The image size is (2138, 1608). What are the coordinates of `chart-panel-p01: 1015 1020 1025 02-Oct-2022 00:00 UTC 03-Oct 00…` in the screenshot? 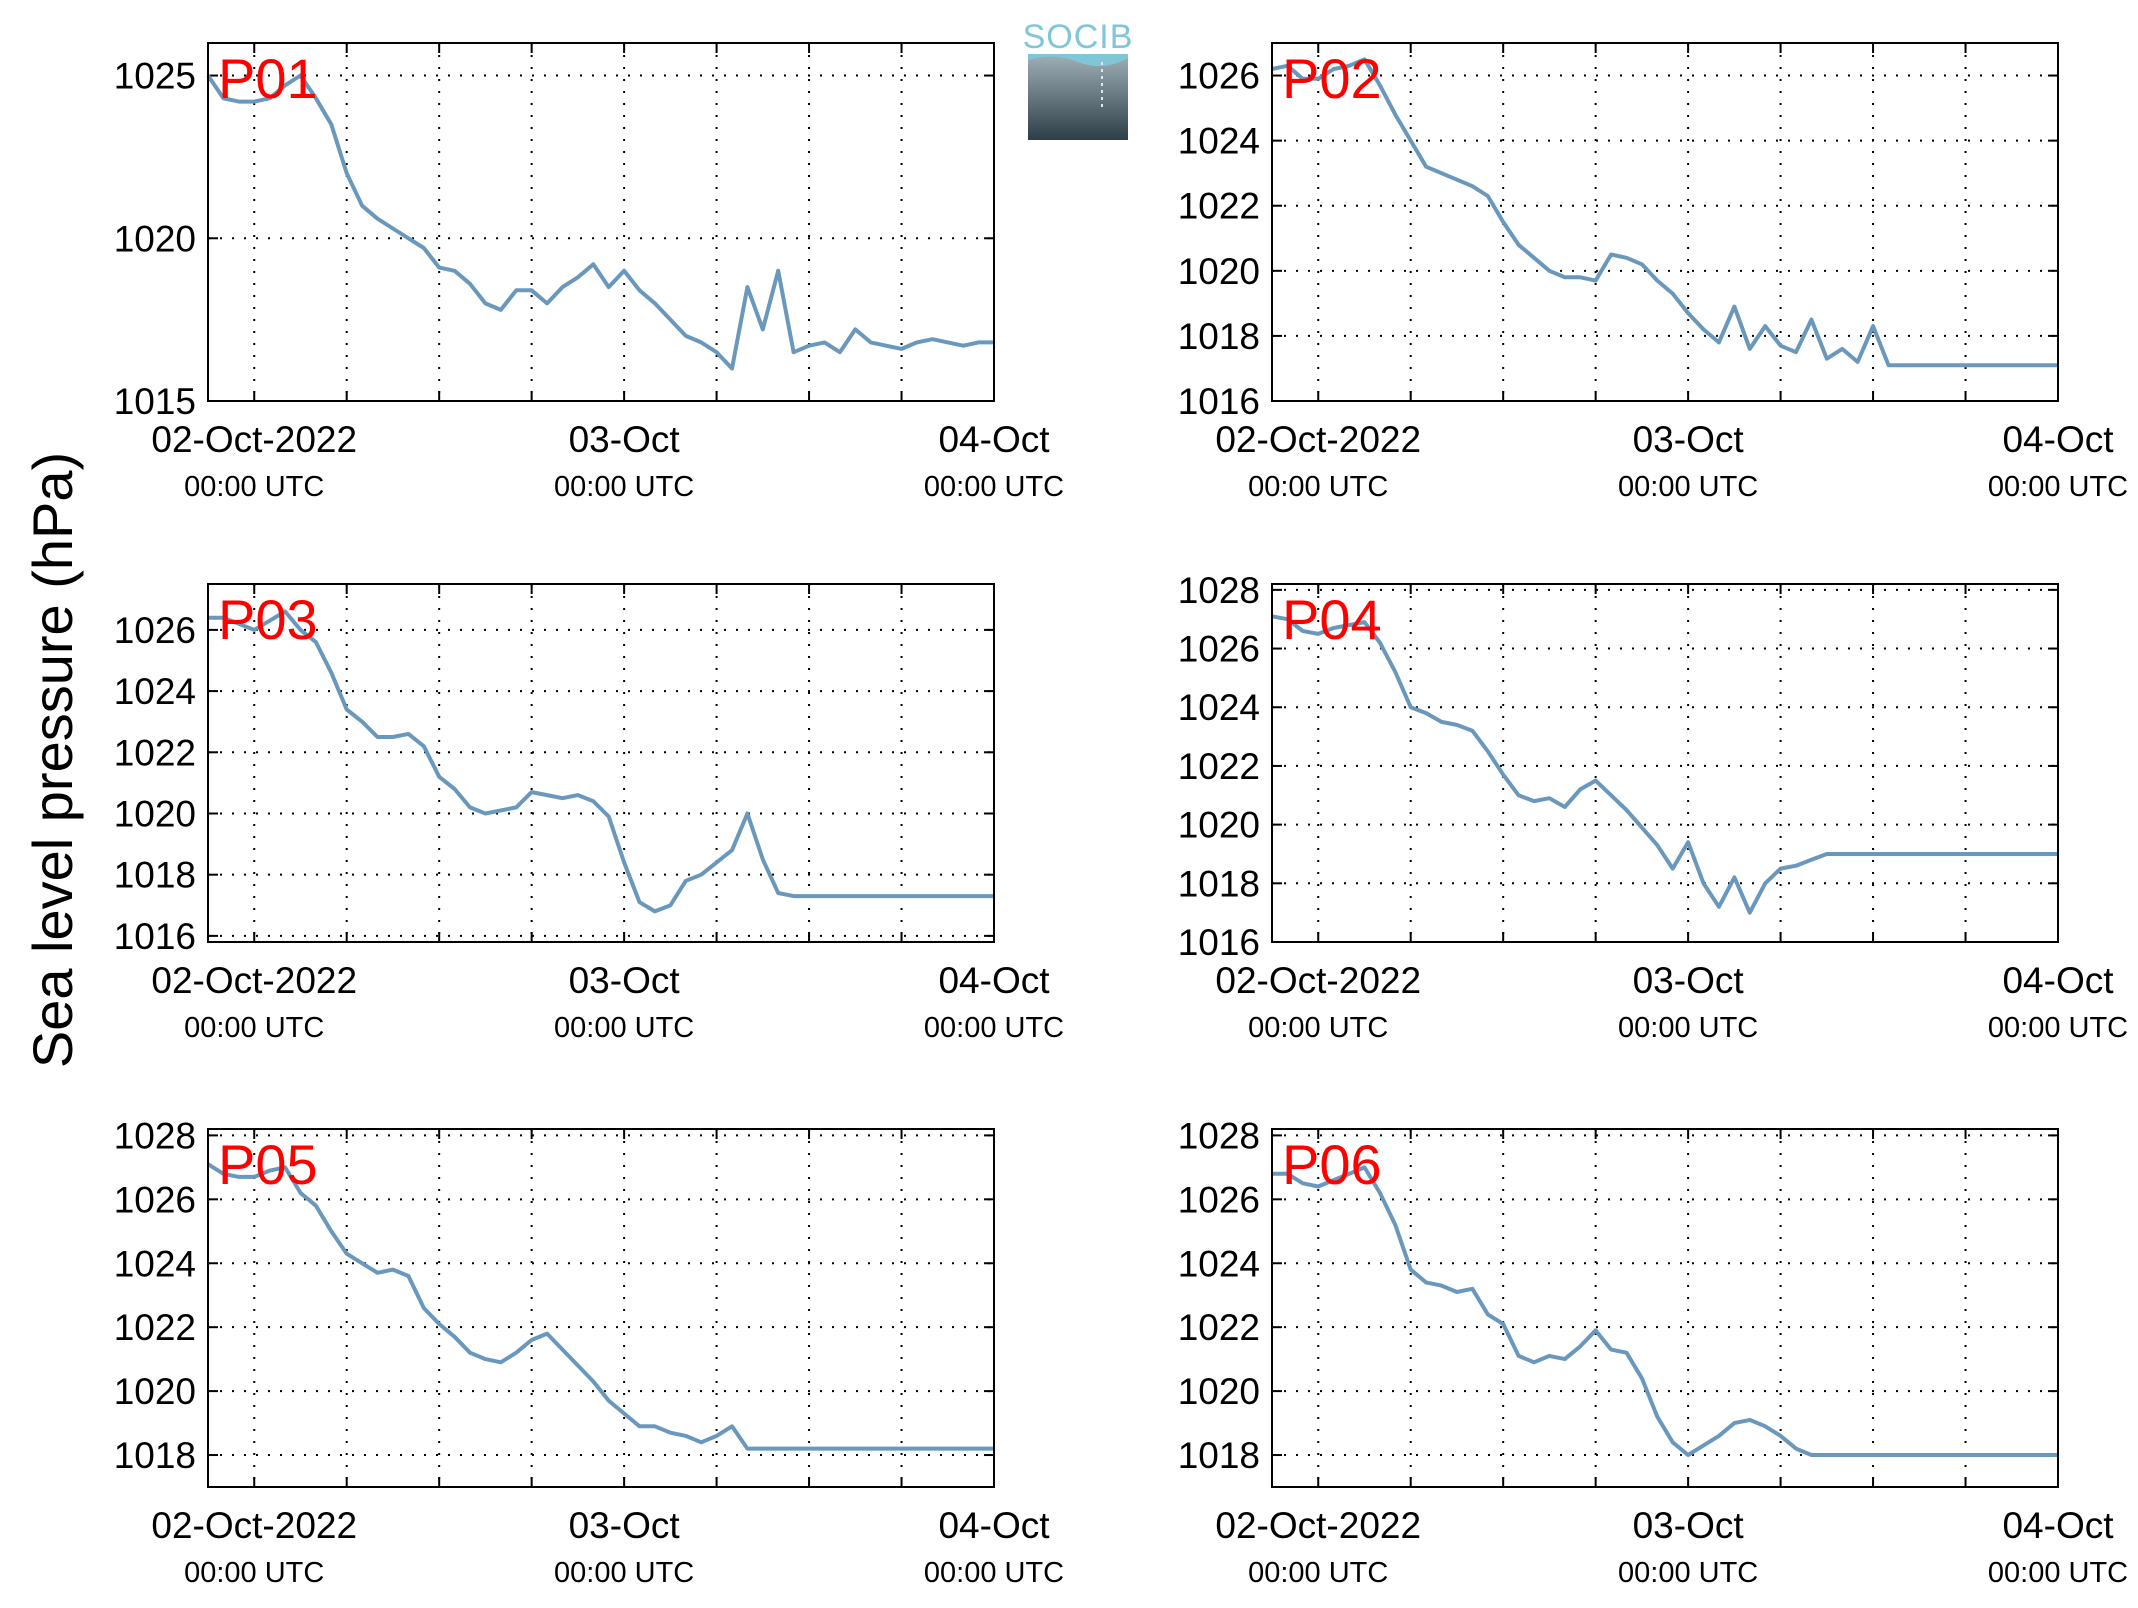 It's located at (589, 272).